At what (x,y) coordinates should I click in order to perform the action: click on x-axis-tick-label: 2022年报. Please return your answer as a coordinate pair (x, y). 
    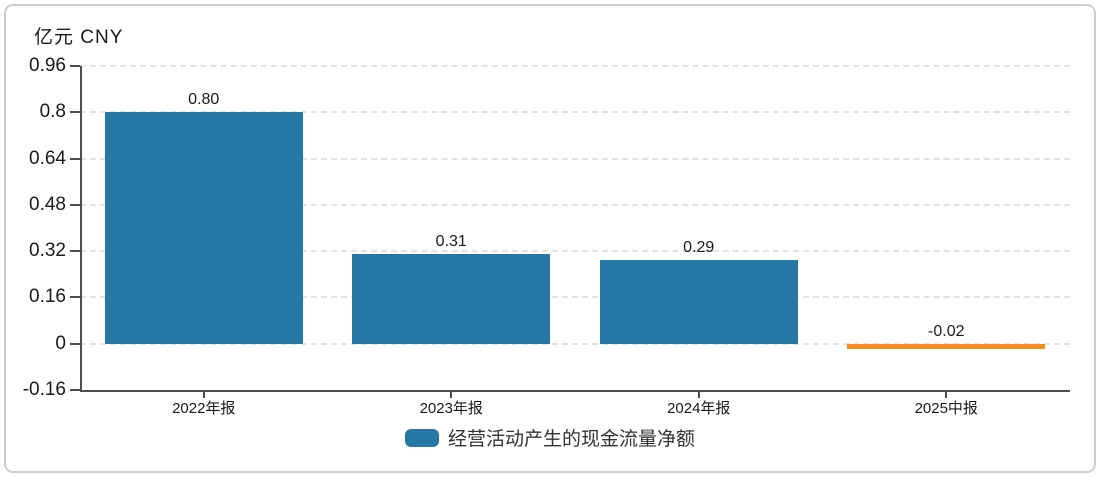
    Looking at the image, I should click on (204, 408).